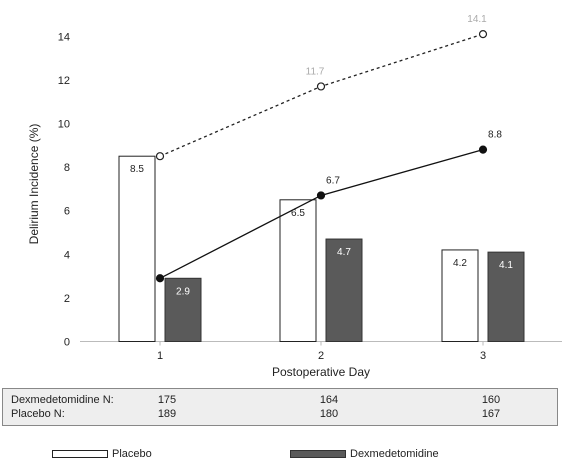  I want to click on n-row-label: Dexmedetomidine N:, so click(62, 400).